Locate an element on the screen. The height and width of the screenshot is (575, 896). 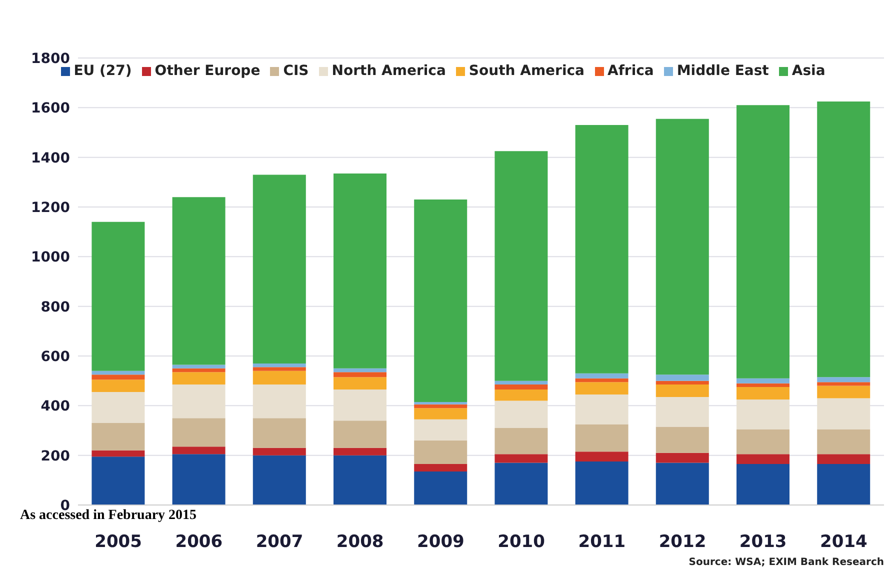
legend-label: South America is located at coordinates (526, 71).